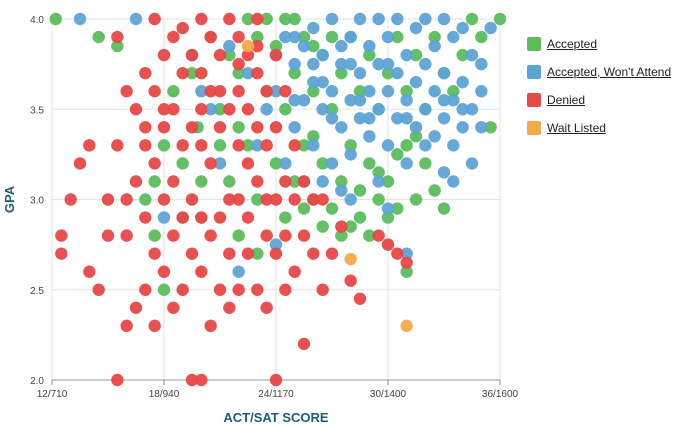  What do you see at coordinates (566, 100) in the screenshot?
I see `legend-label-denied: Denied` at bounding box center [566, 100].